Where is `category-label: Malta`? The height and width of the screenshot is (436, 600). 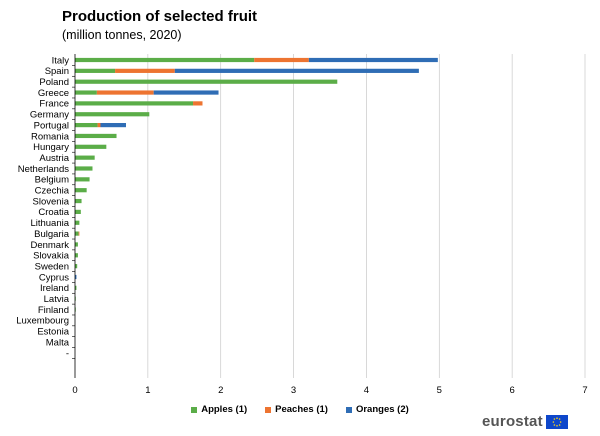
category-label: Malta is located at coordinates (58, 342).